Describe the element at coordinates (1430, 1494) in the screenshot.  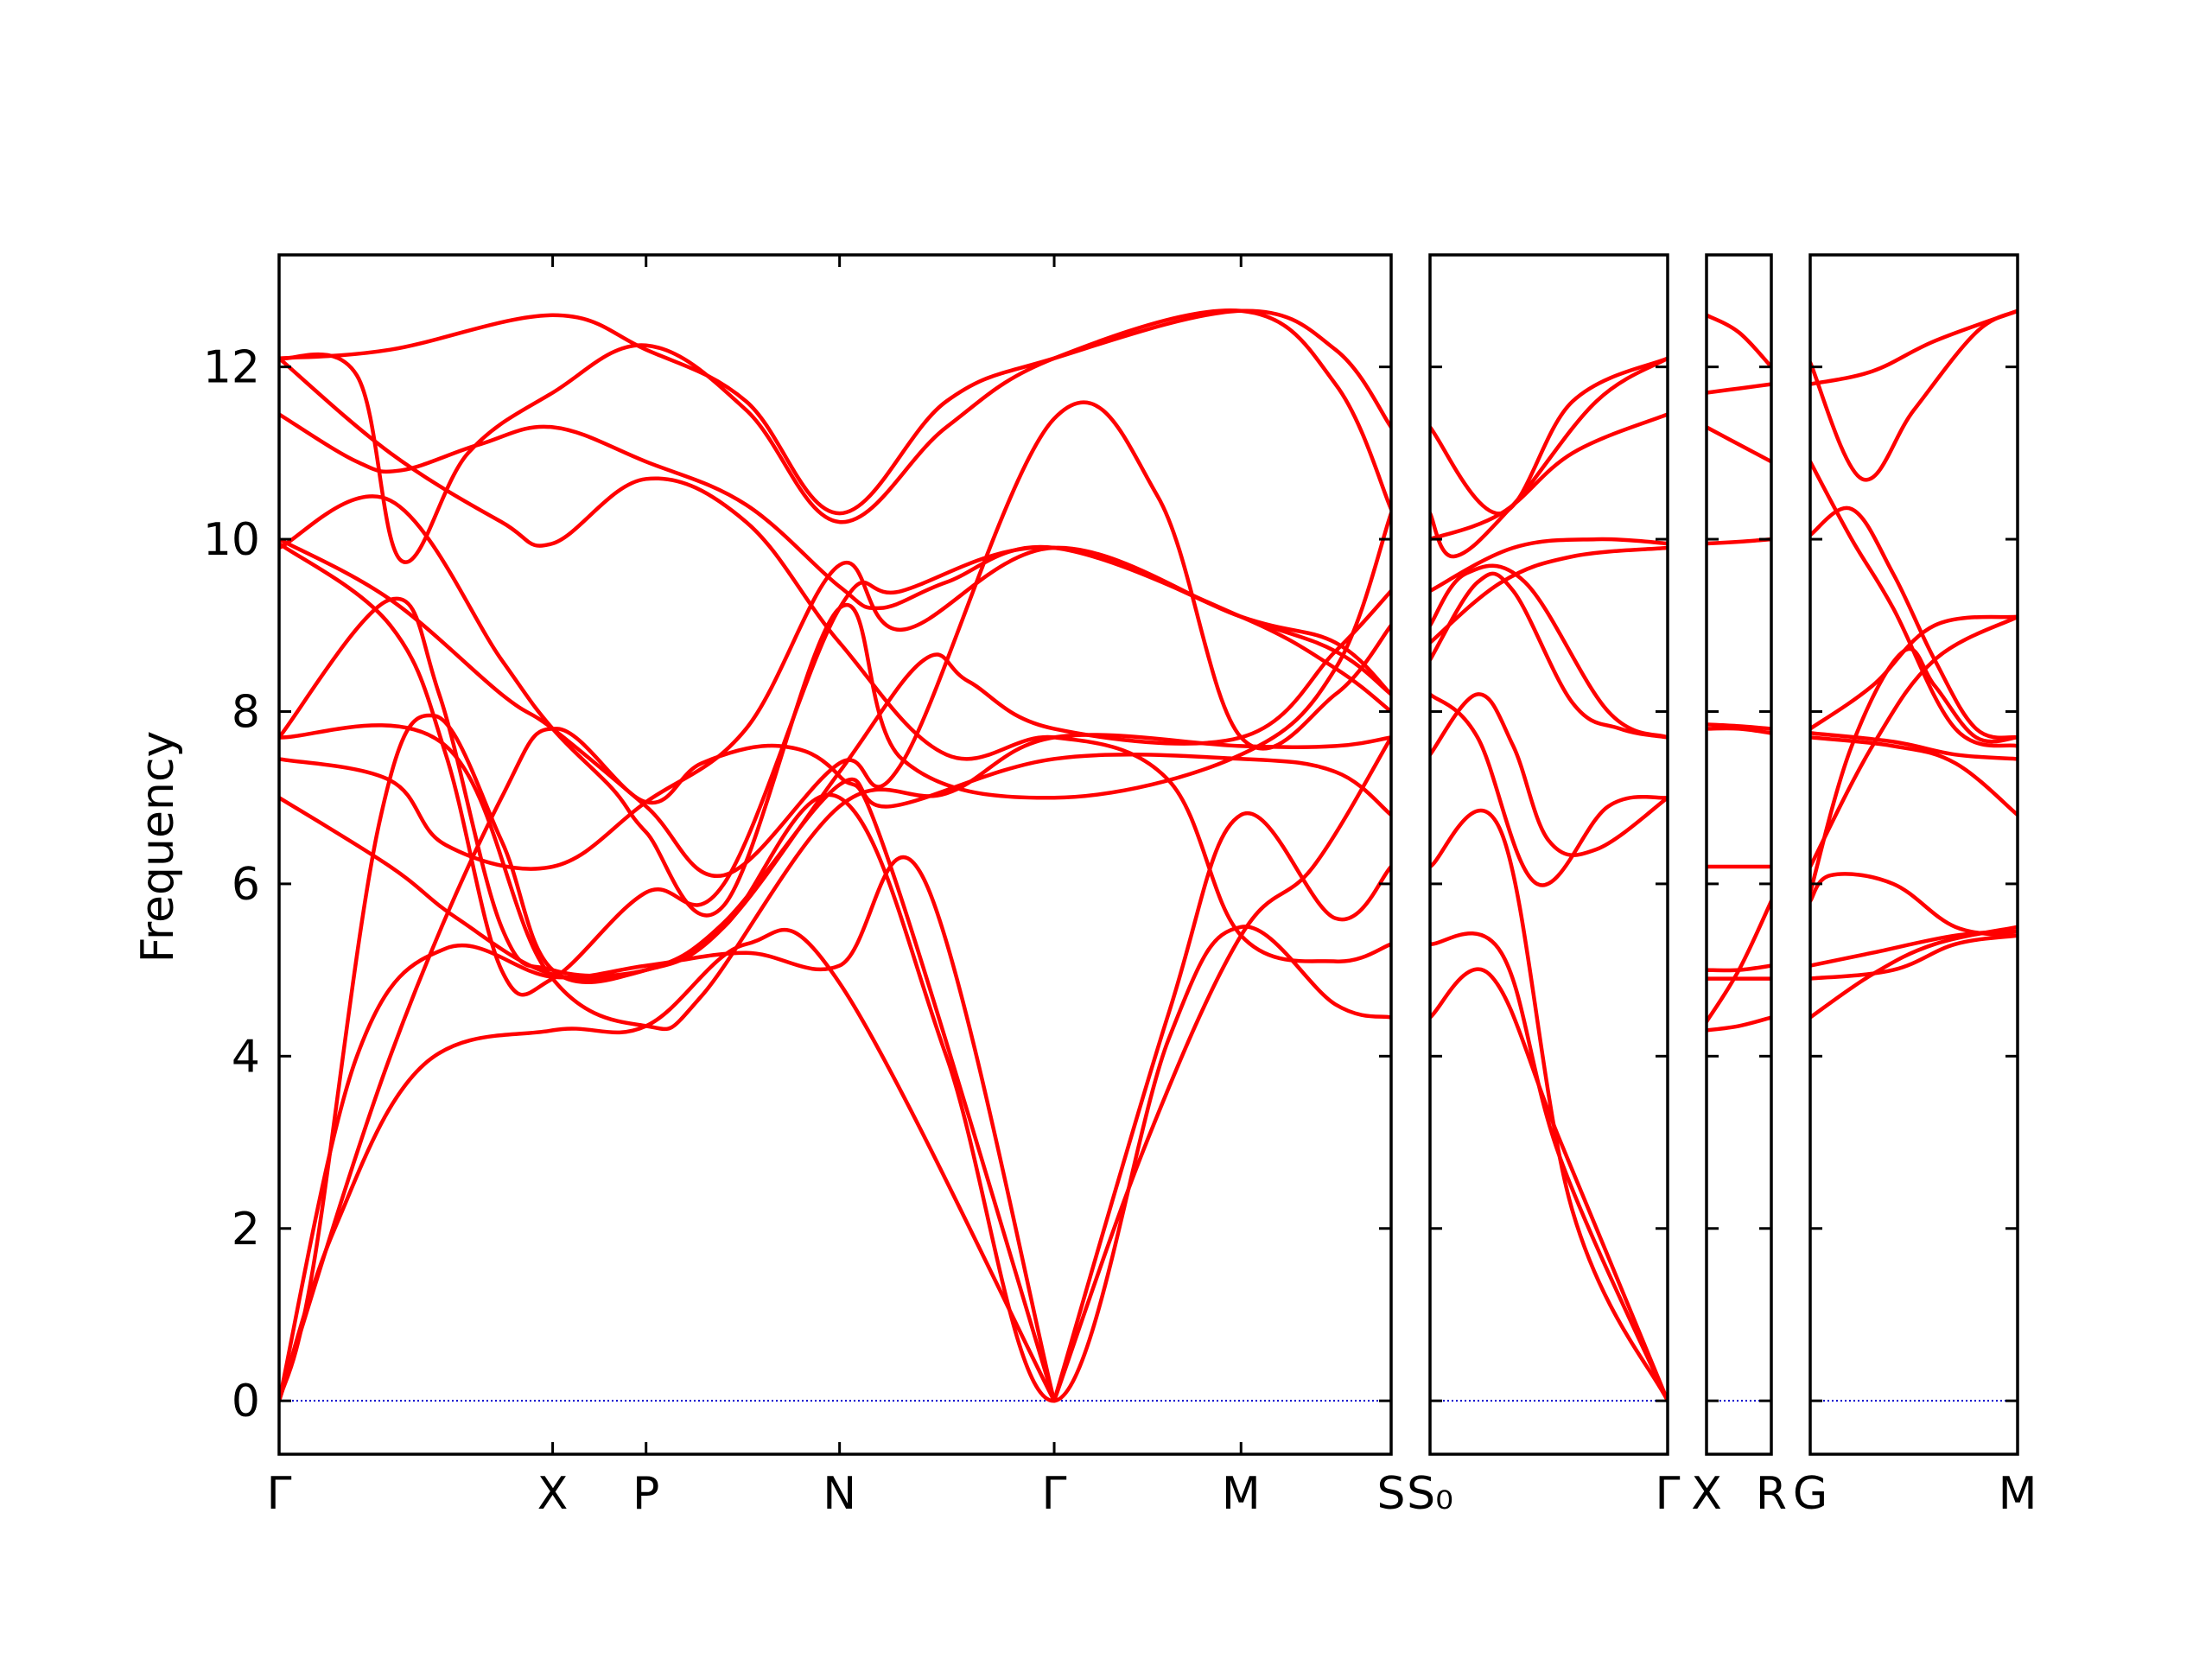
I see `x-tick-label: S₀` at that location.